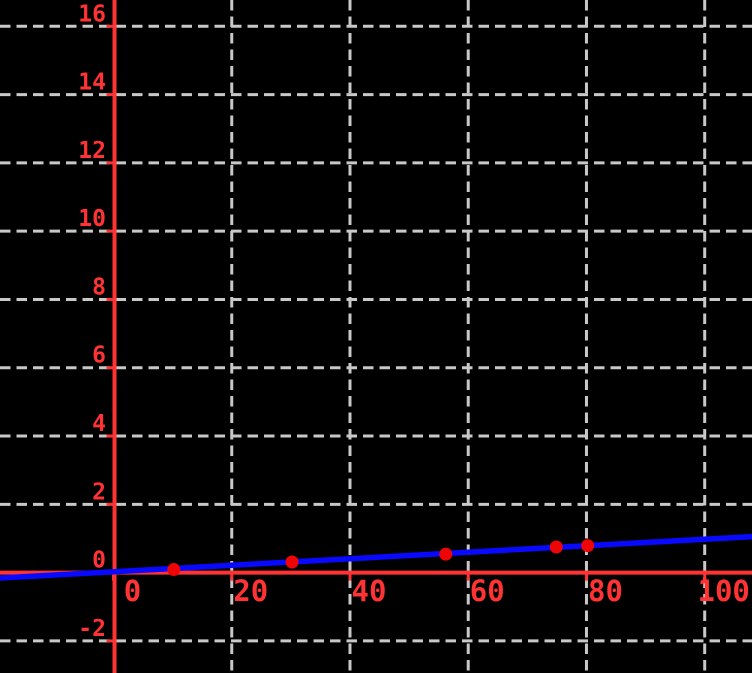  Describe the element at coordinates (132, 591) in the screenshot. I see `x-tick-label-0: 0` at that location.